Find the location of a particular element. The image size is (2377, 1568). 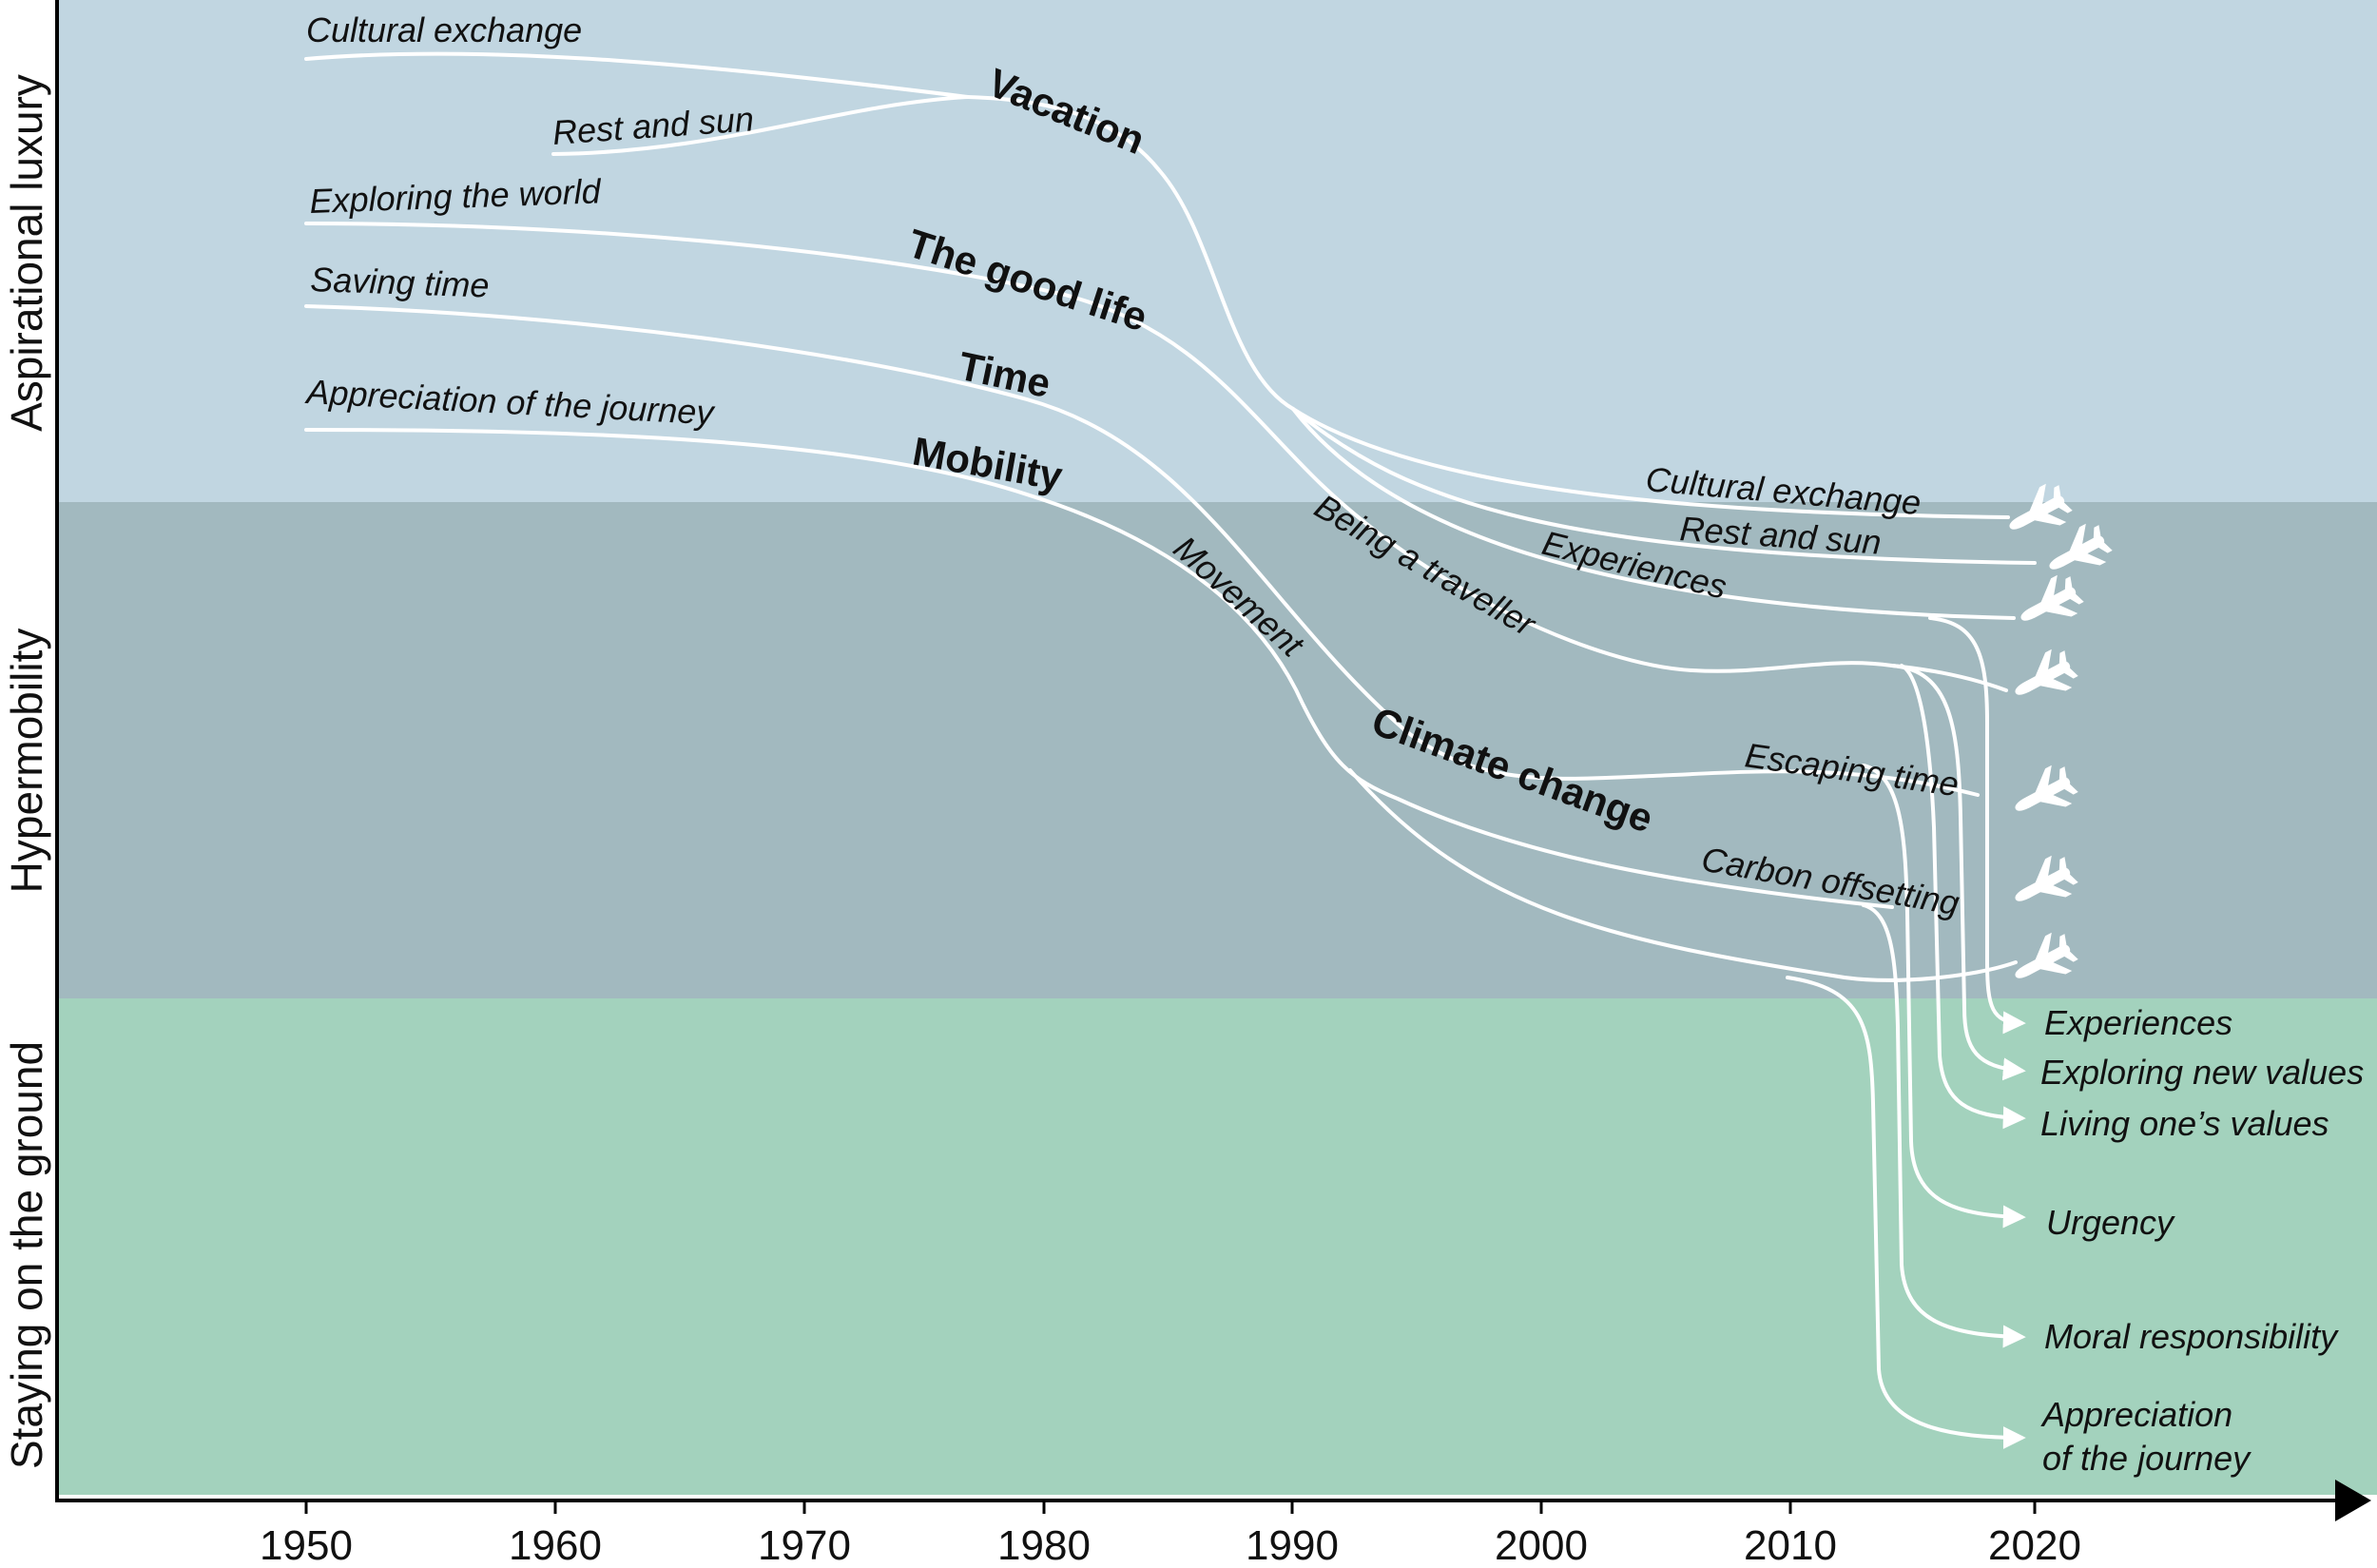

year-label-1950: 1950 is located at coordinates (306, 1545).